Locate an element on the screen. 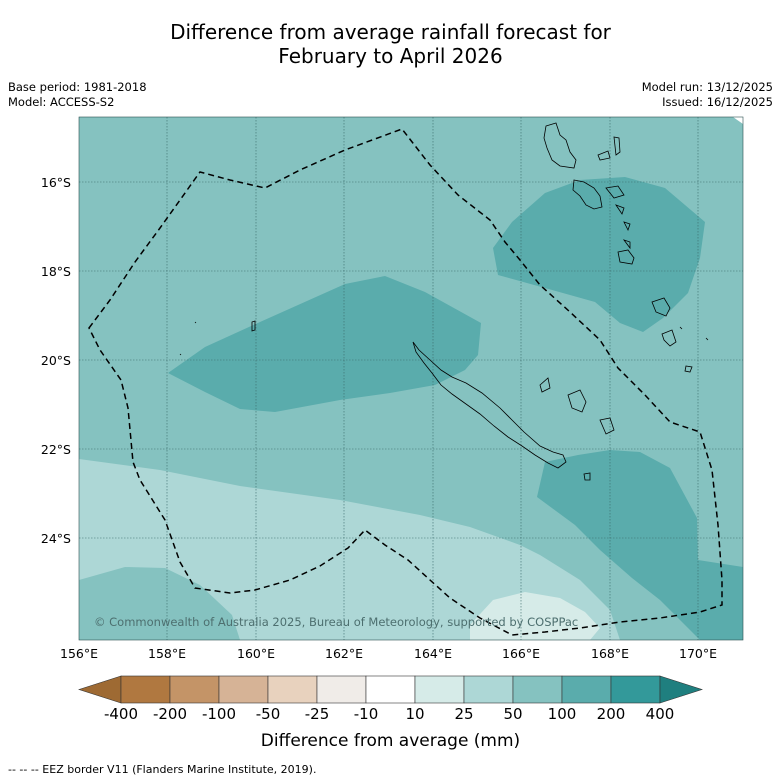  colorbar-label: 200 is located at coordinates (611, 714).